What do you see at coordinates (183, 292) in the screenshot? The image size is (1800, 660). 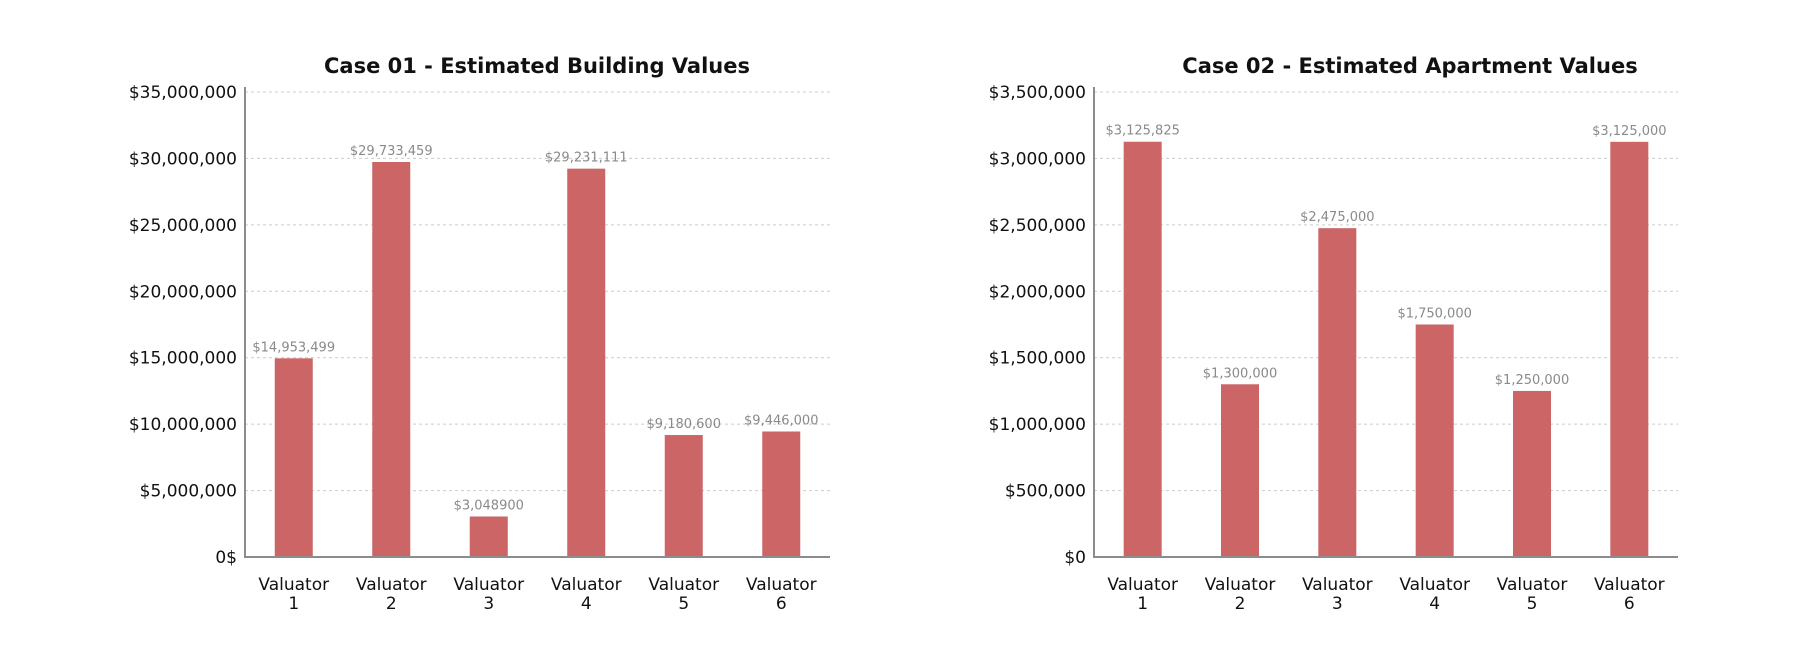 I see `y-tick-label: $20,000,000` at bounding box center [183, 292].